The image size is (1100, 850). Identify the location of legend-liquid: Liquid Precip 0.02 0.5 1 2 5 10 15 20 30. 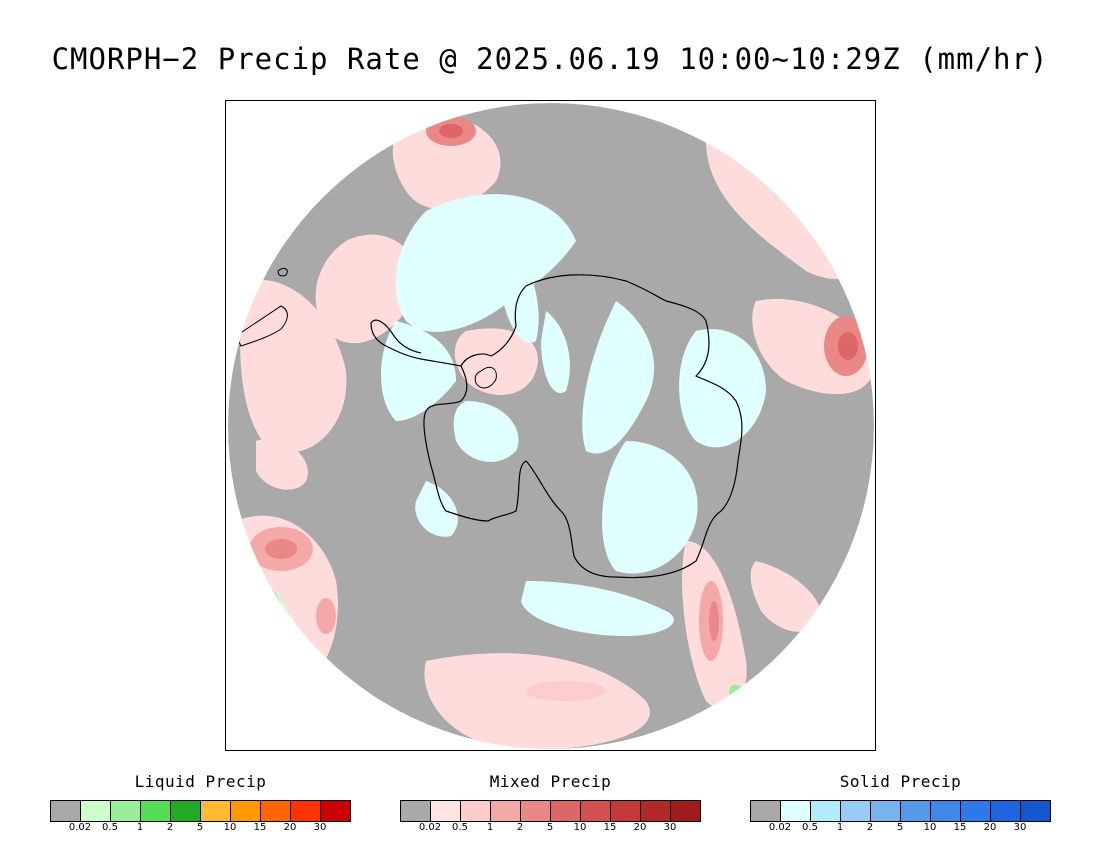
(200, 802).